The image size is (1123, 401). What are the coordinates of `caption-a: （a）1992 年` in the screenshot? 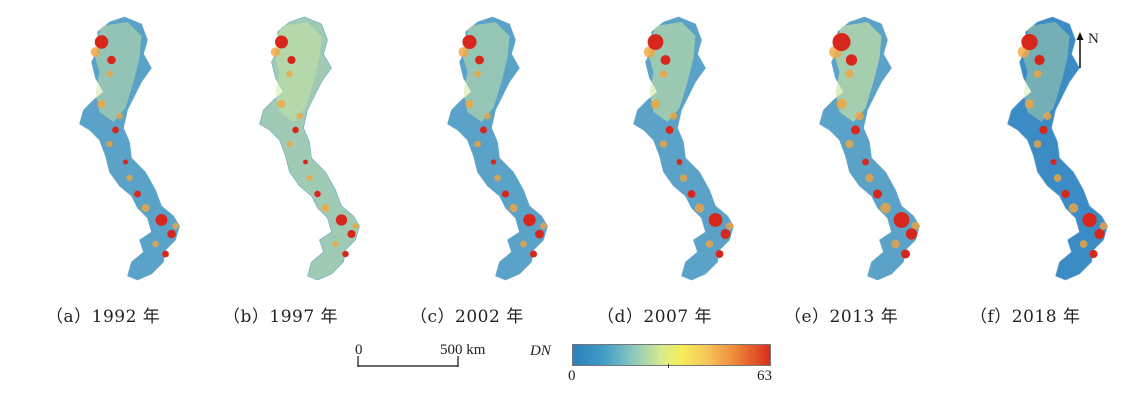 It's located at (103, 317).